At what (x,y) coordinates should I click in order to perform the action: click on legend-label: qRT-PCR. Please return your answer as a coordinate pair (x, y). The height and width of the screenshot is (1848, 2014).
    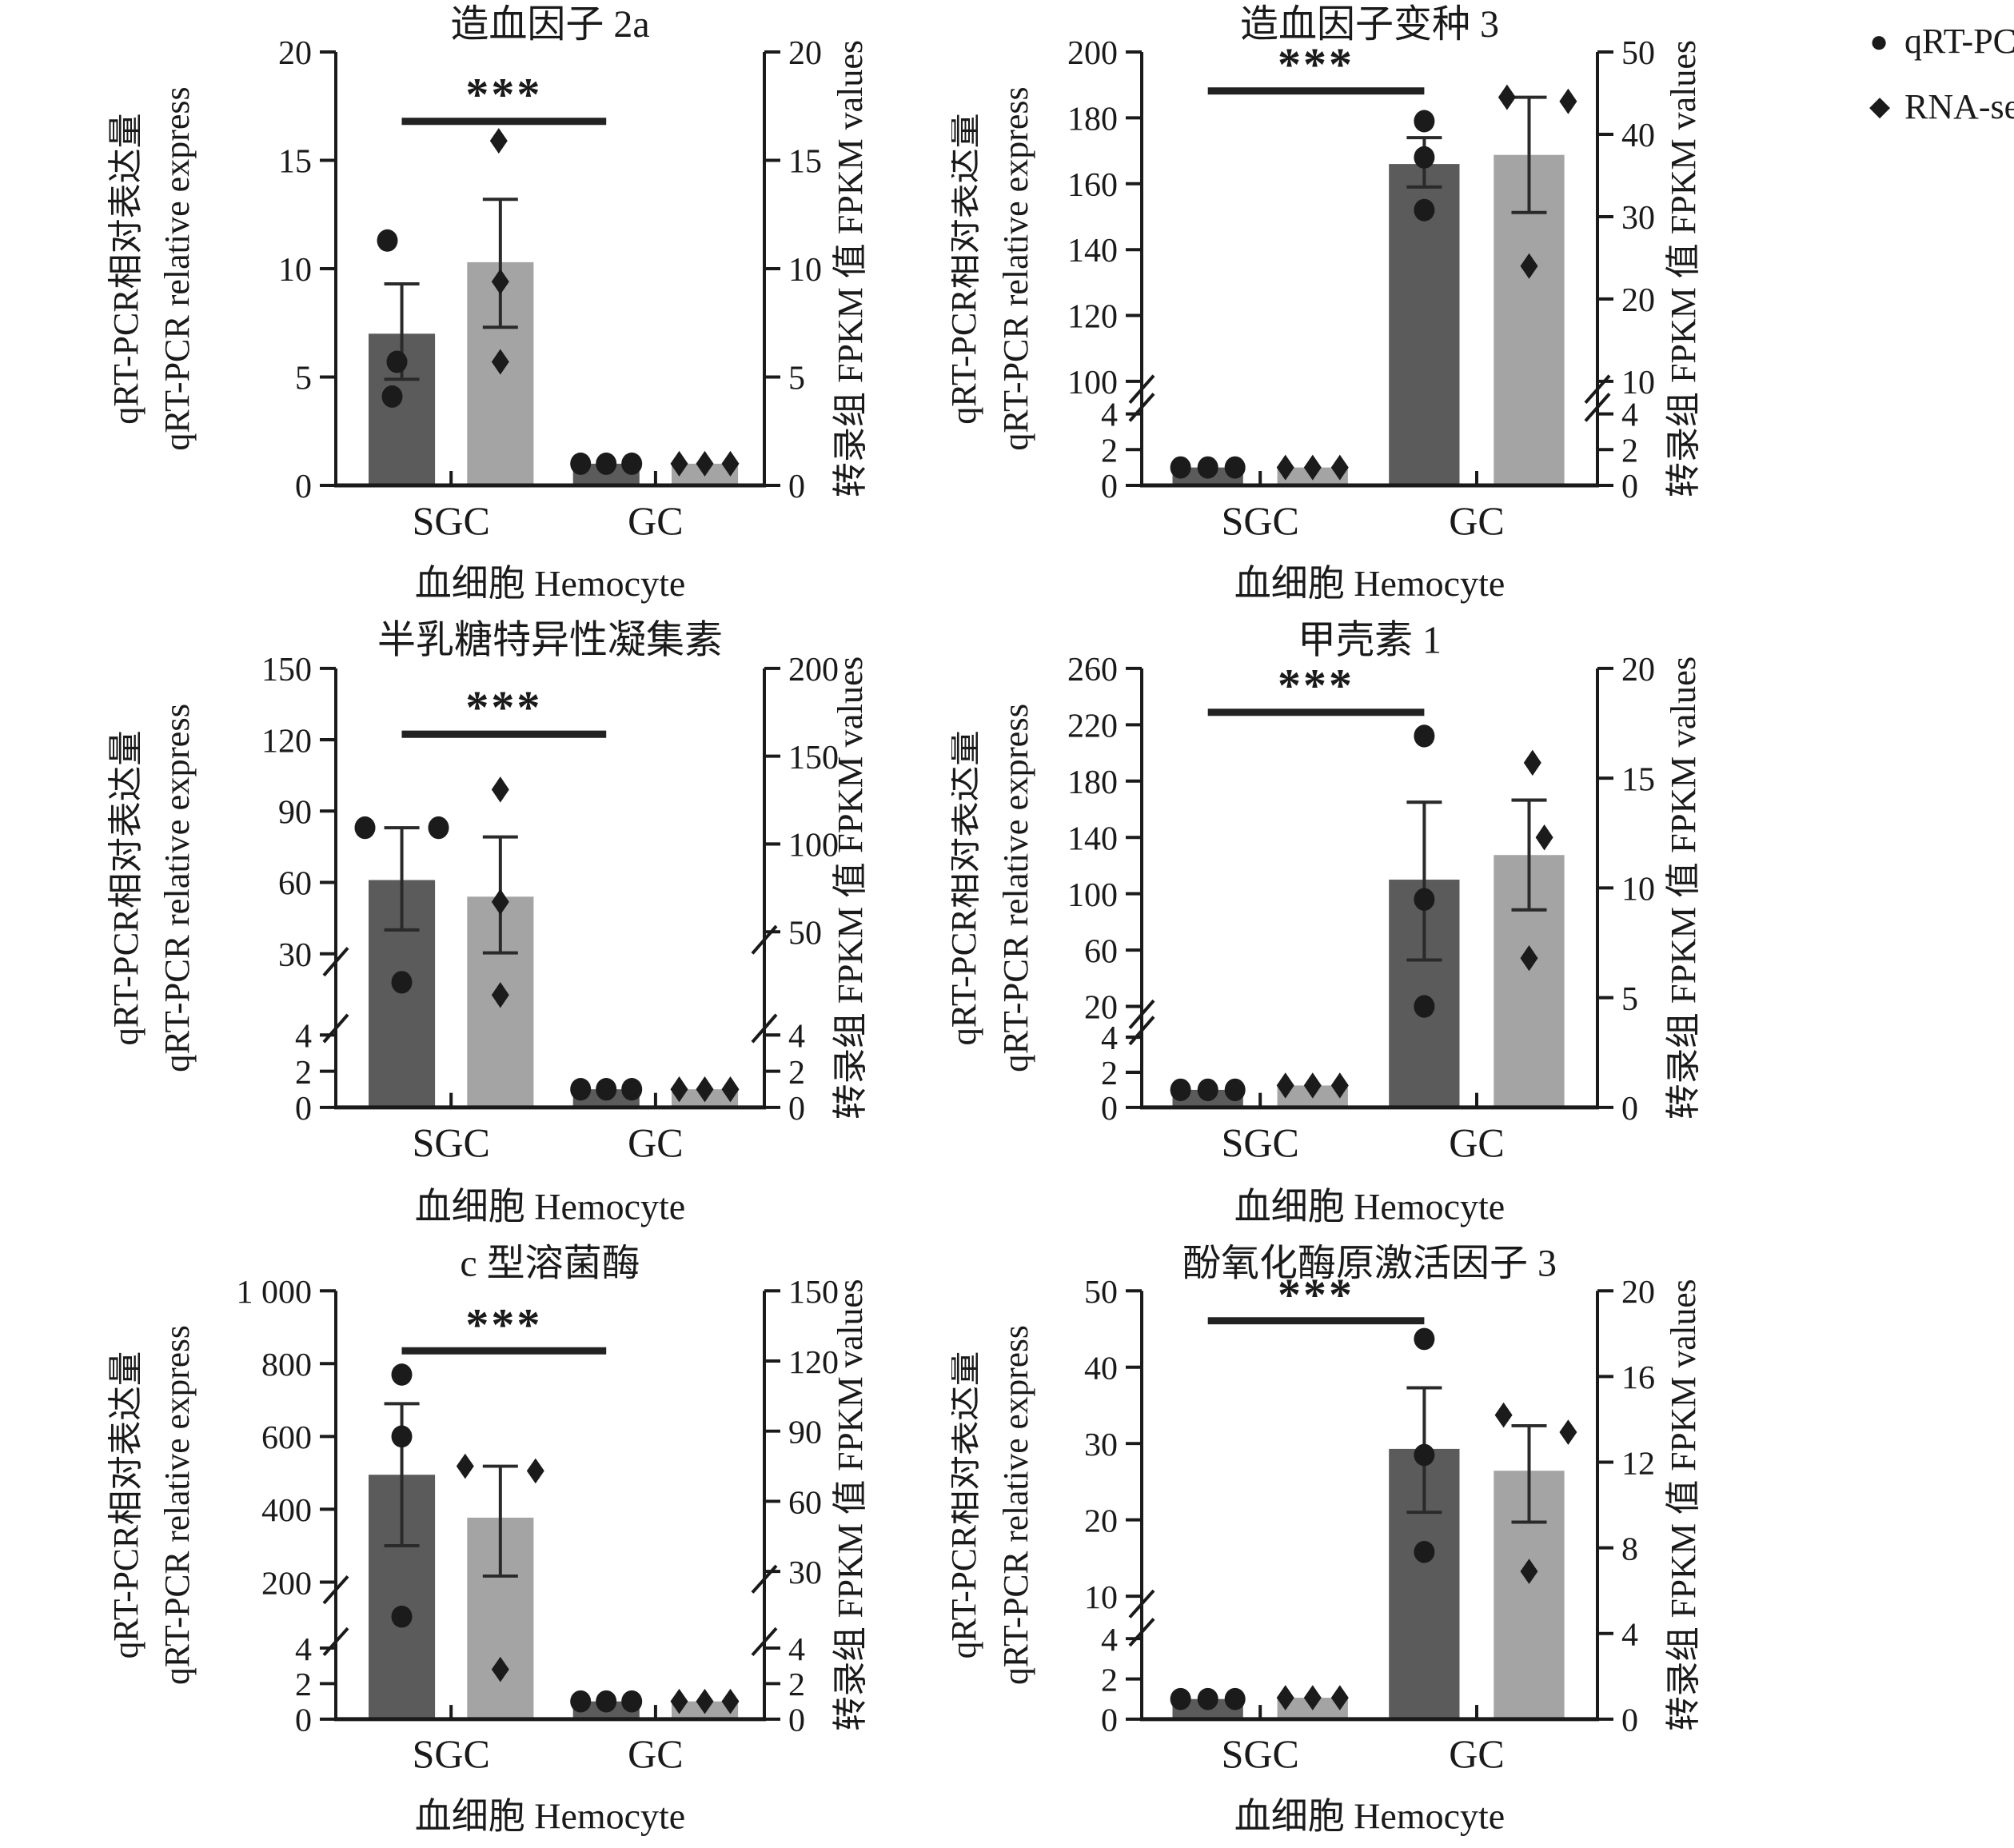
    Looking at the image, I should click on (1959, 41).